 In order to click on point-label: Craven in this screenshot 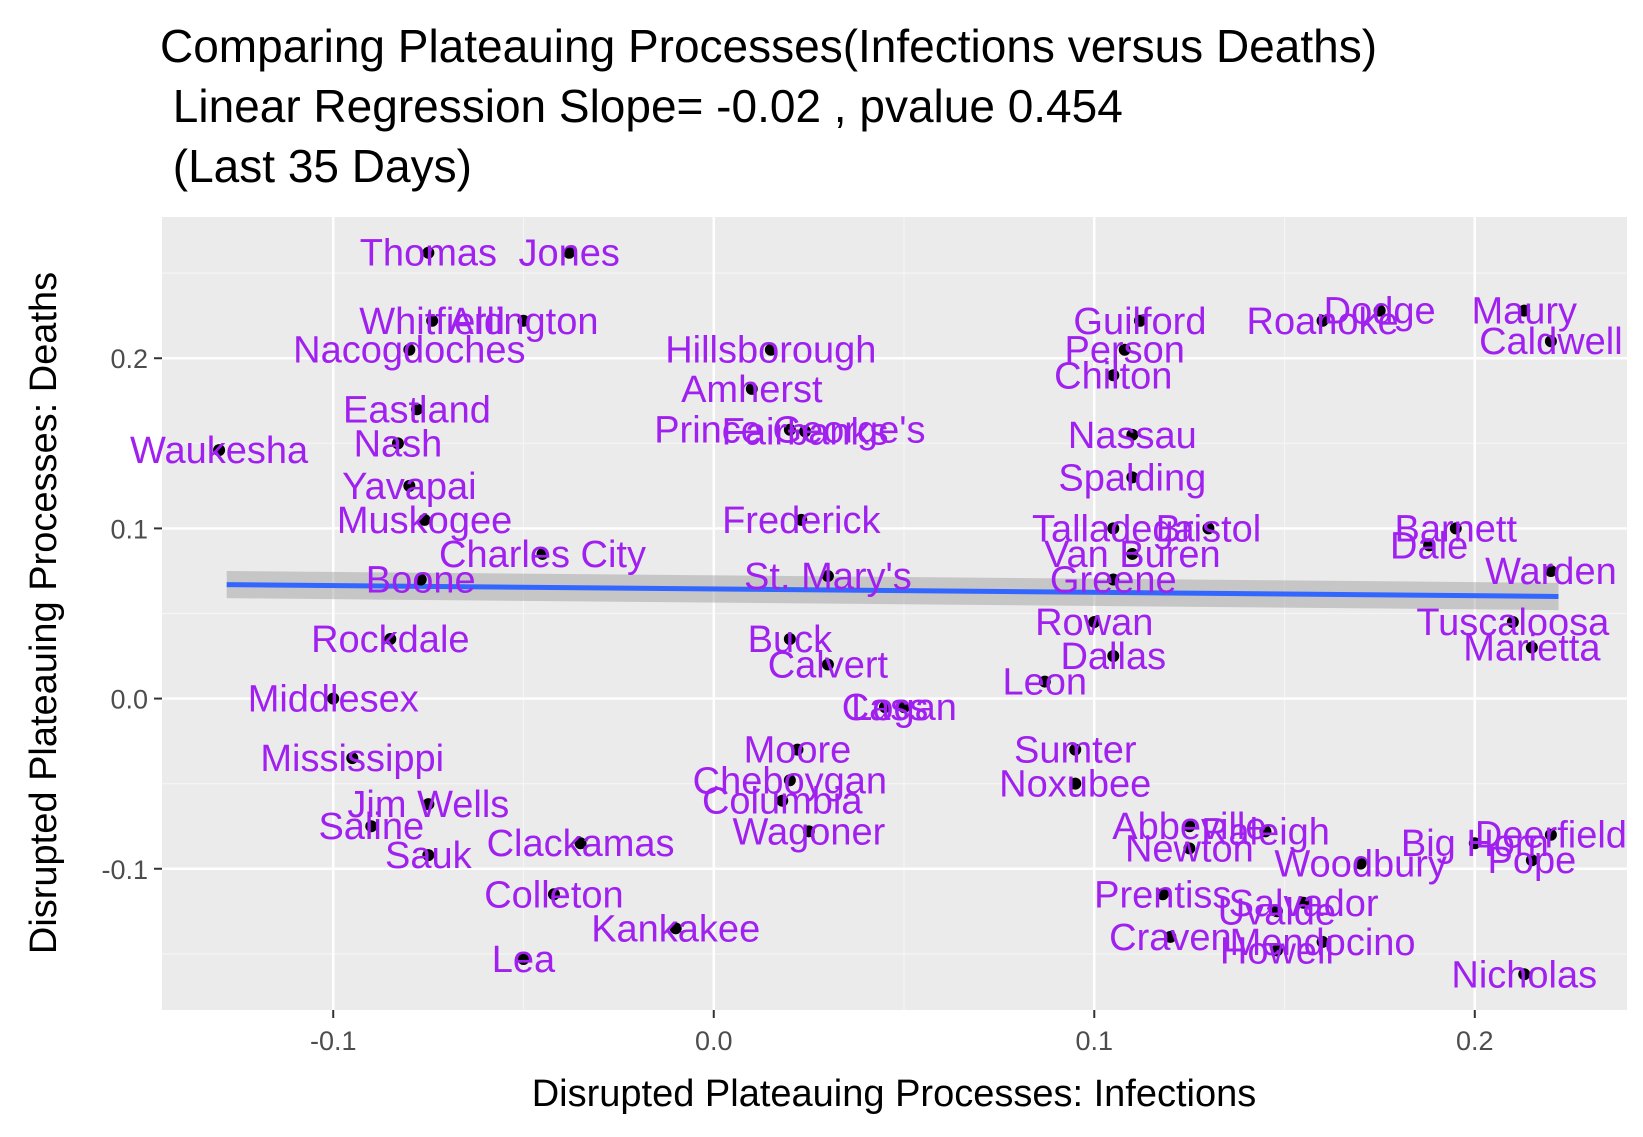, I will do `click(1170, 938)`.